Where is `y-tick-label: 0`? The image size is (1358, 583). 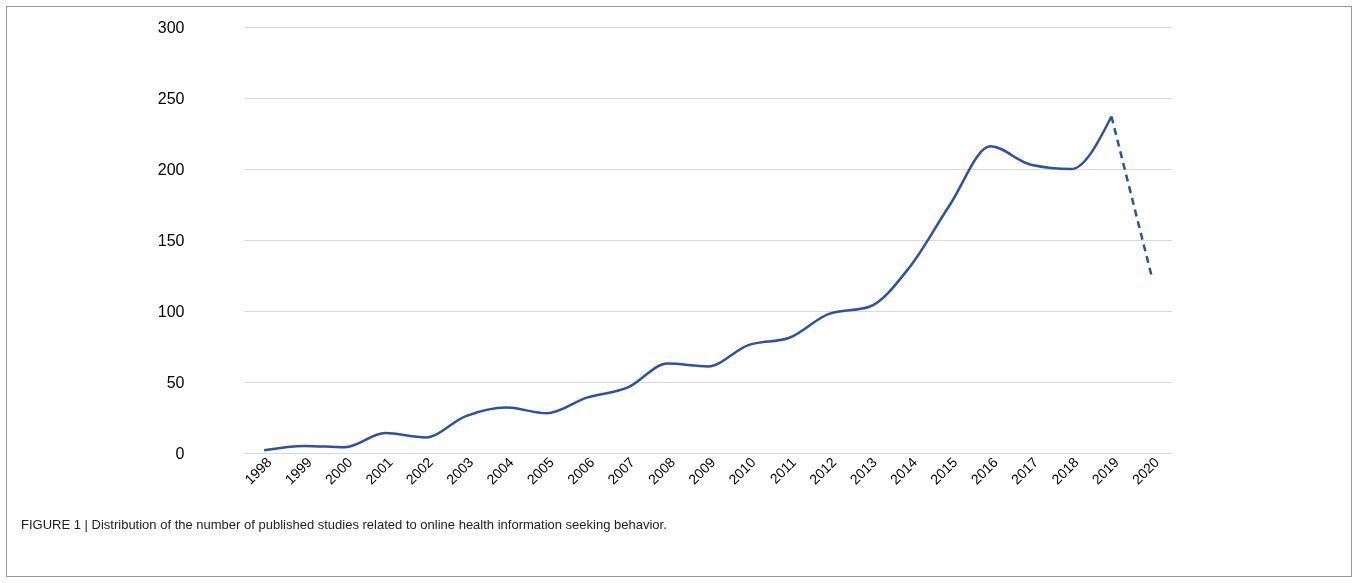
y-tick-label: 0 is located at coordinates (180, 453).